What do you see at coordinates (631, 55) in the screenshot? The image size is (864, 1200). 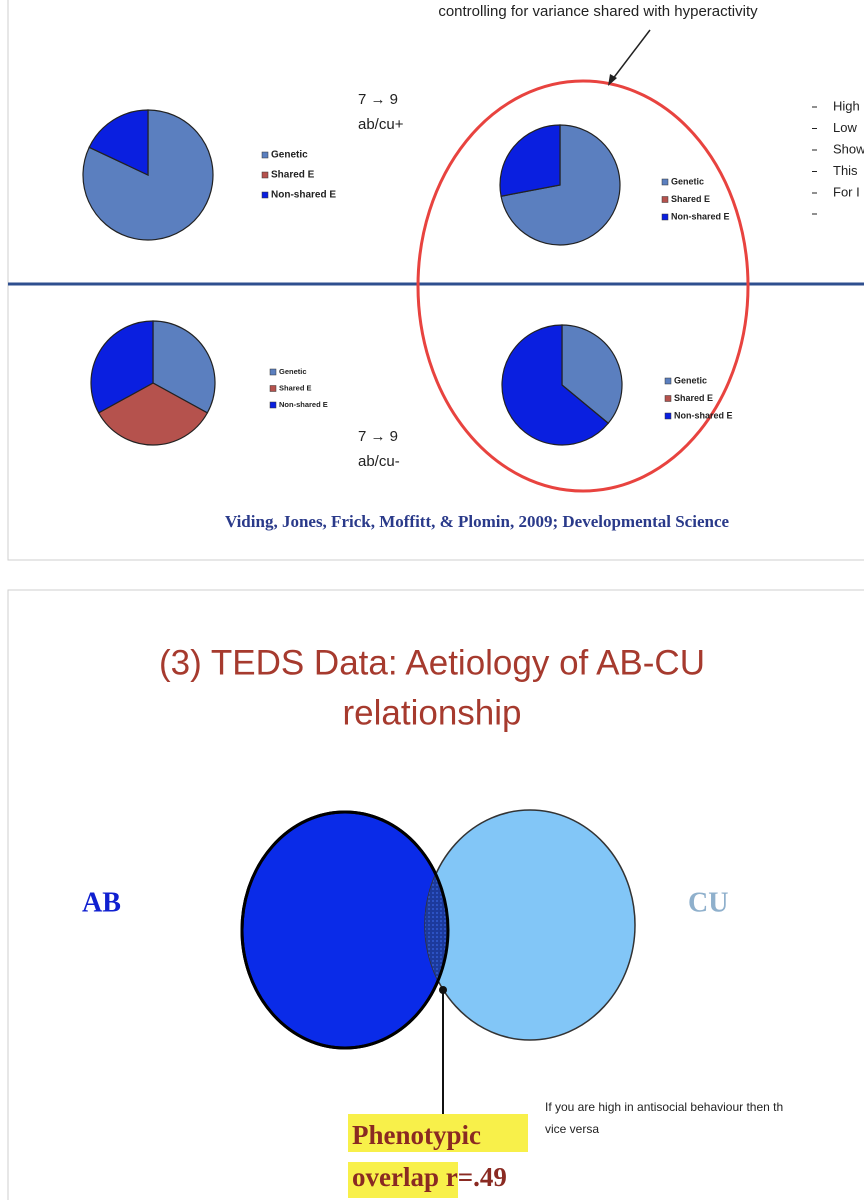 I see `arrow` at bounding box center [631, 55].